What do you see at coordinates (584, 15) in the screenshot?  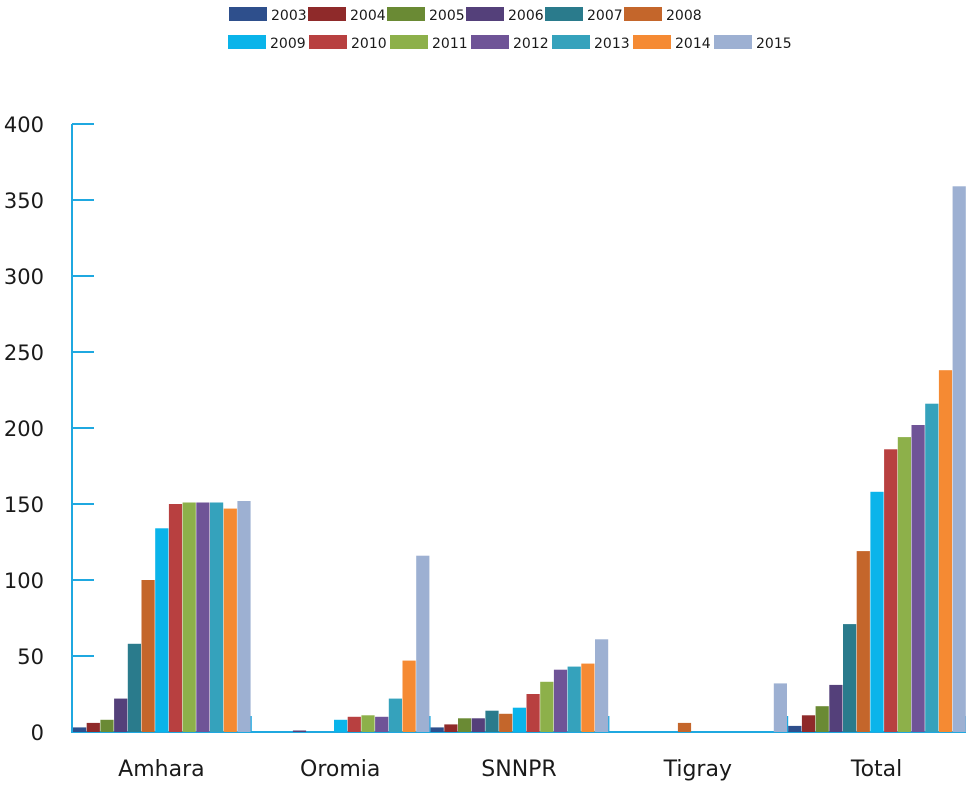 I see `legend-item-2007: 2007` at bounding box center [584, 15].